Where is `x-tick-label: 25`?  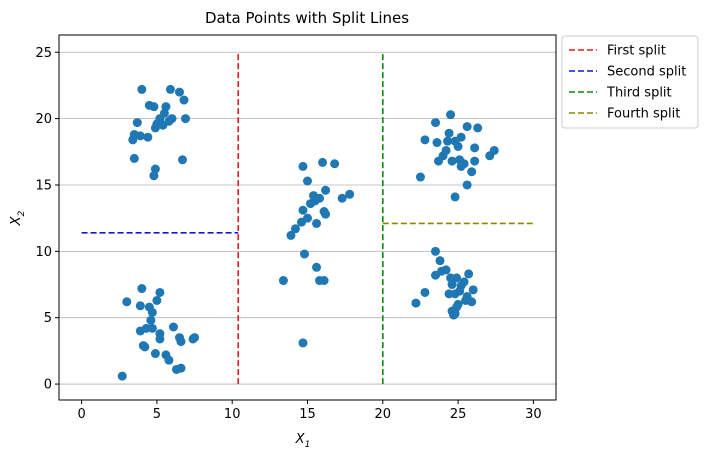 x-tick-label: 25 is located at coordinates (458, 414).